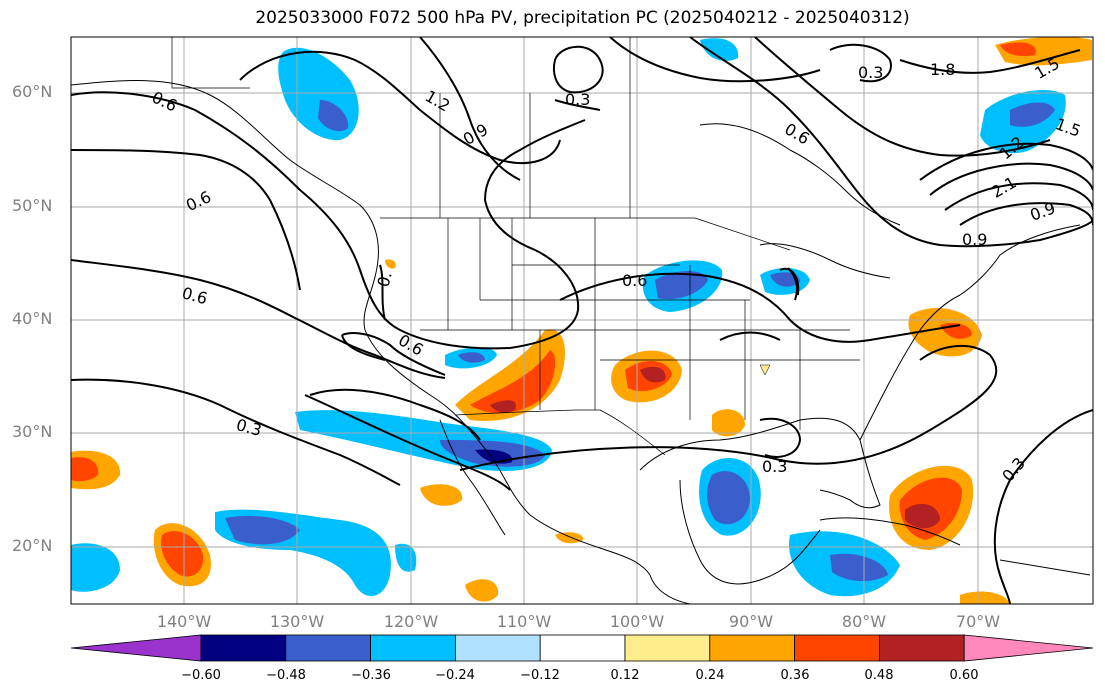 This screenshot has height=698, width=1105. I want to click on colorbar-tick: 0.36, so click(795, 675).